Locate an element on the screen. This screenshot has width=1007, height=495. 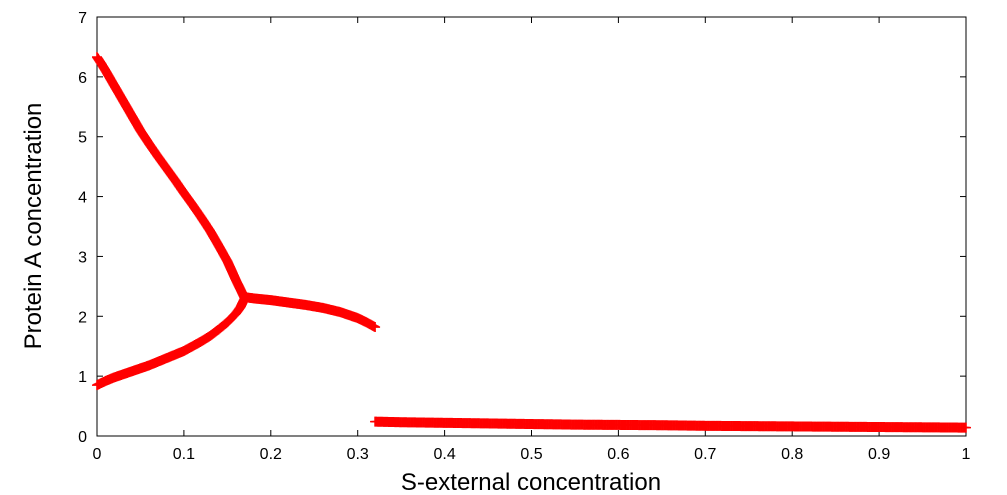
x-tick-label: 0.1 is located at coordinates (184, 454).